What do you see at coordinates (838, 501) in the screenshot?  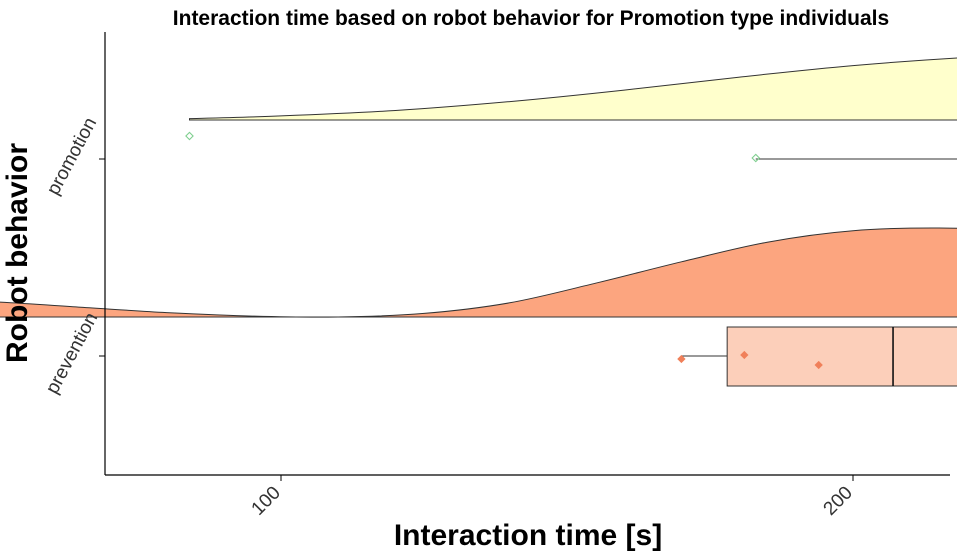 I see `x-tick-label: 200` at bounding box center [838, 501].